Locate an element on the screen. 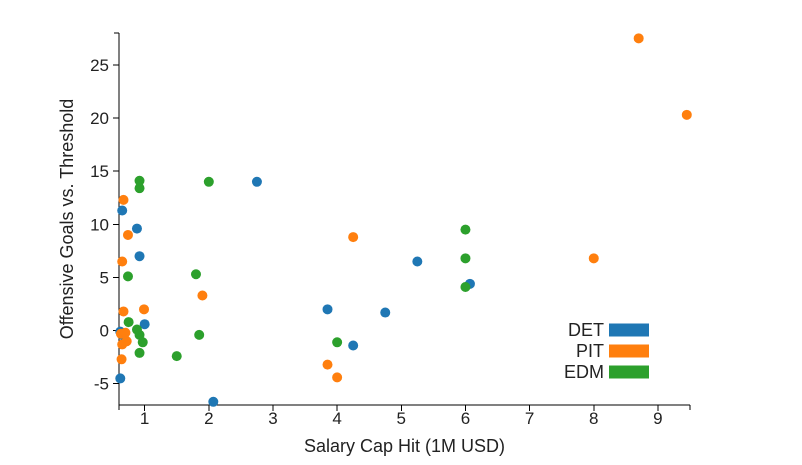 The height and width of the screenshot is (465, 802). legend-label-pit: PIT is located at coordinates (590, 351).